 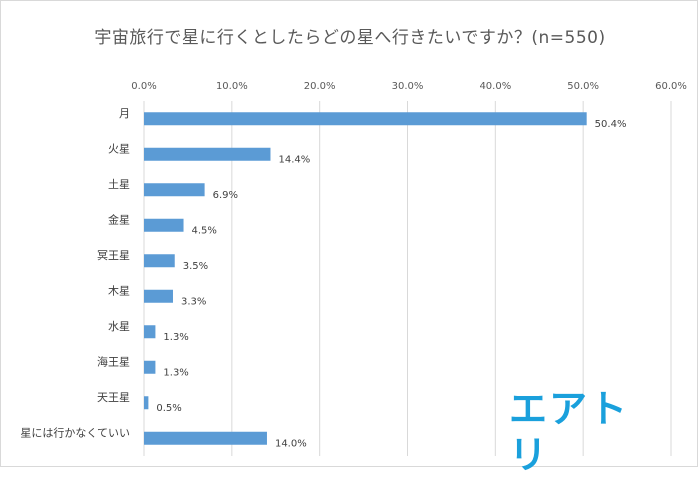 I want to click on category-label: 星には行かなくていい, so click(x=75, y=432).